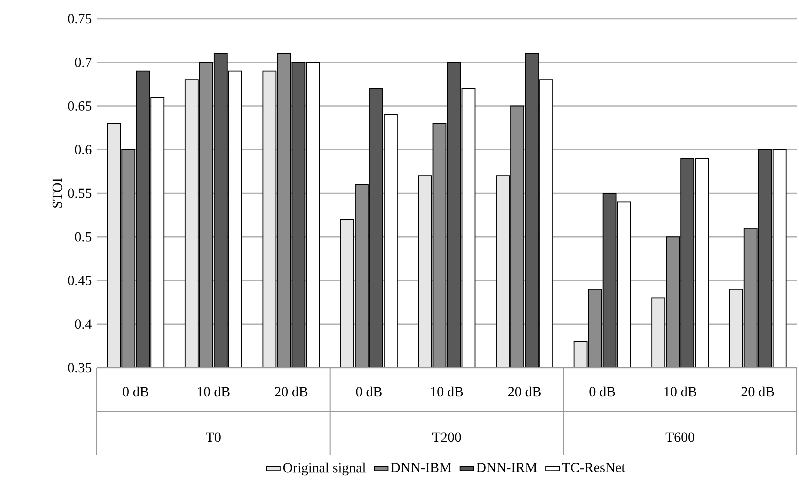 This screenshot has width=799, height=487. I want to click on text: T200, so click(447, 437).